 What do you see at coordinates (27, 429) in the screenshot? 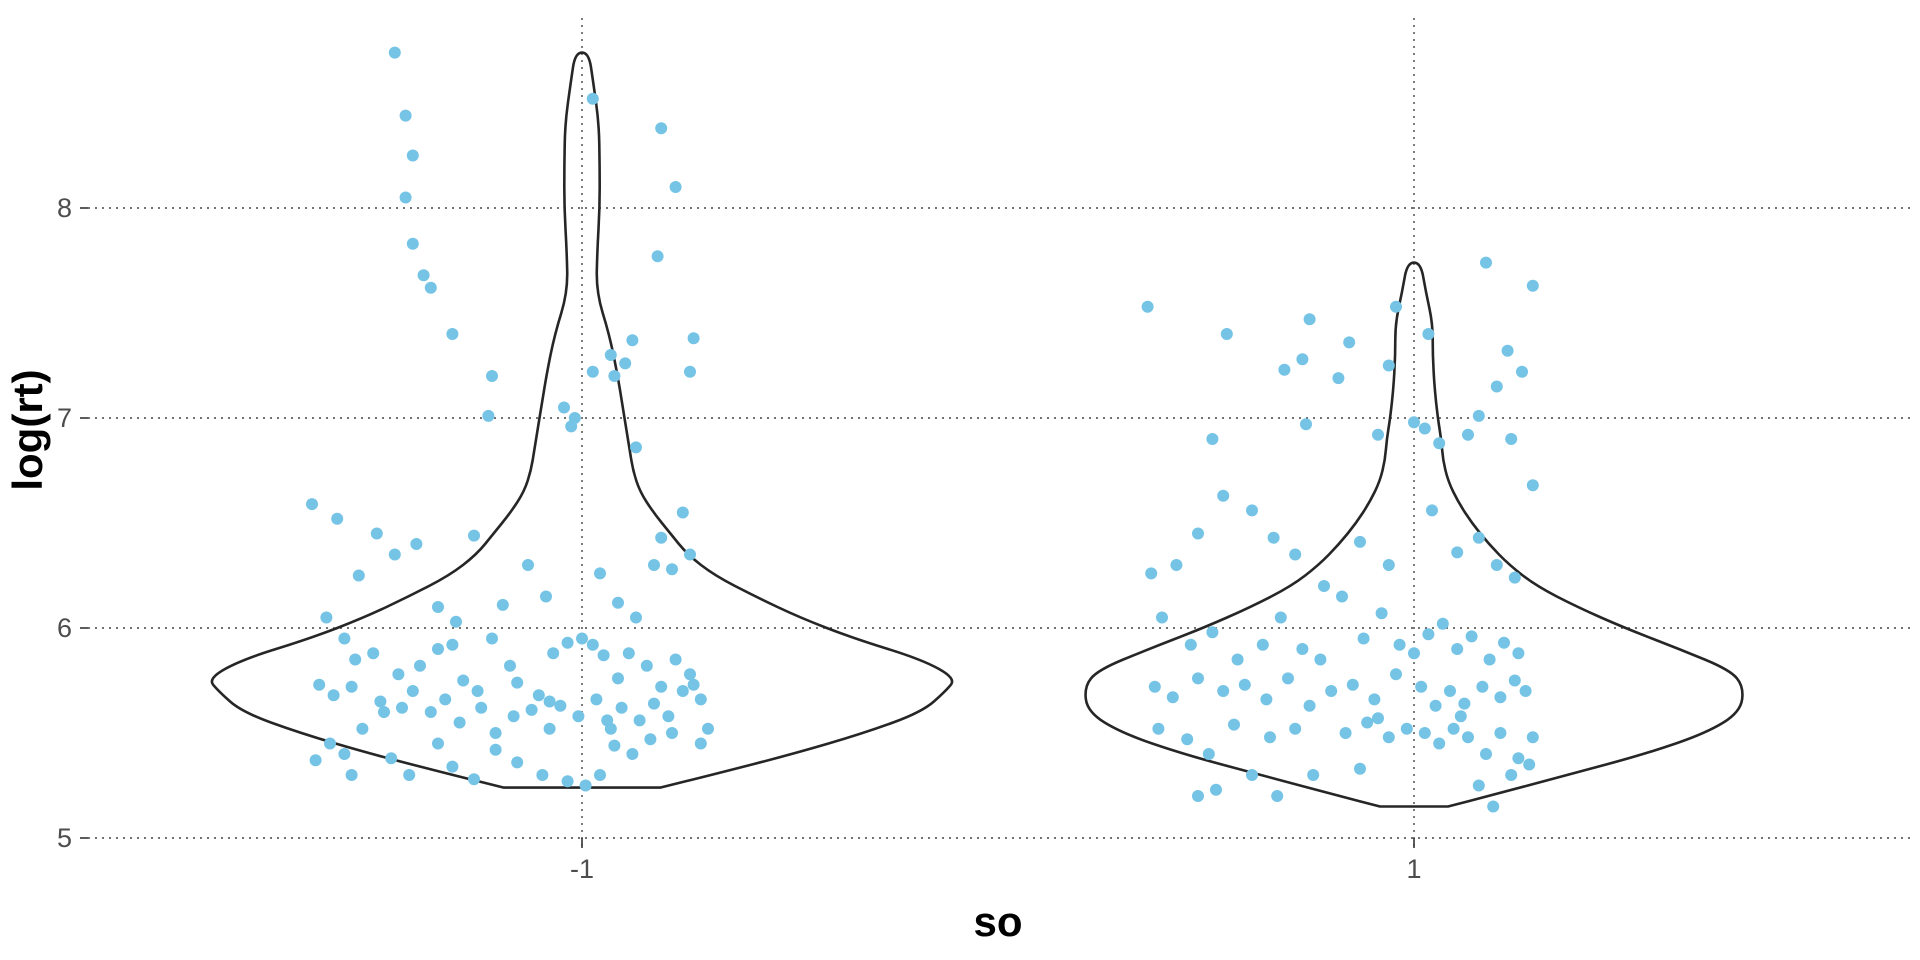
I see `y-axis-title: log(rt)` at bounding box center [27, 429].